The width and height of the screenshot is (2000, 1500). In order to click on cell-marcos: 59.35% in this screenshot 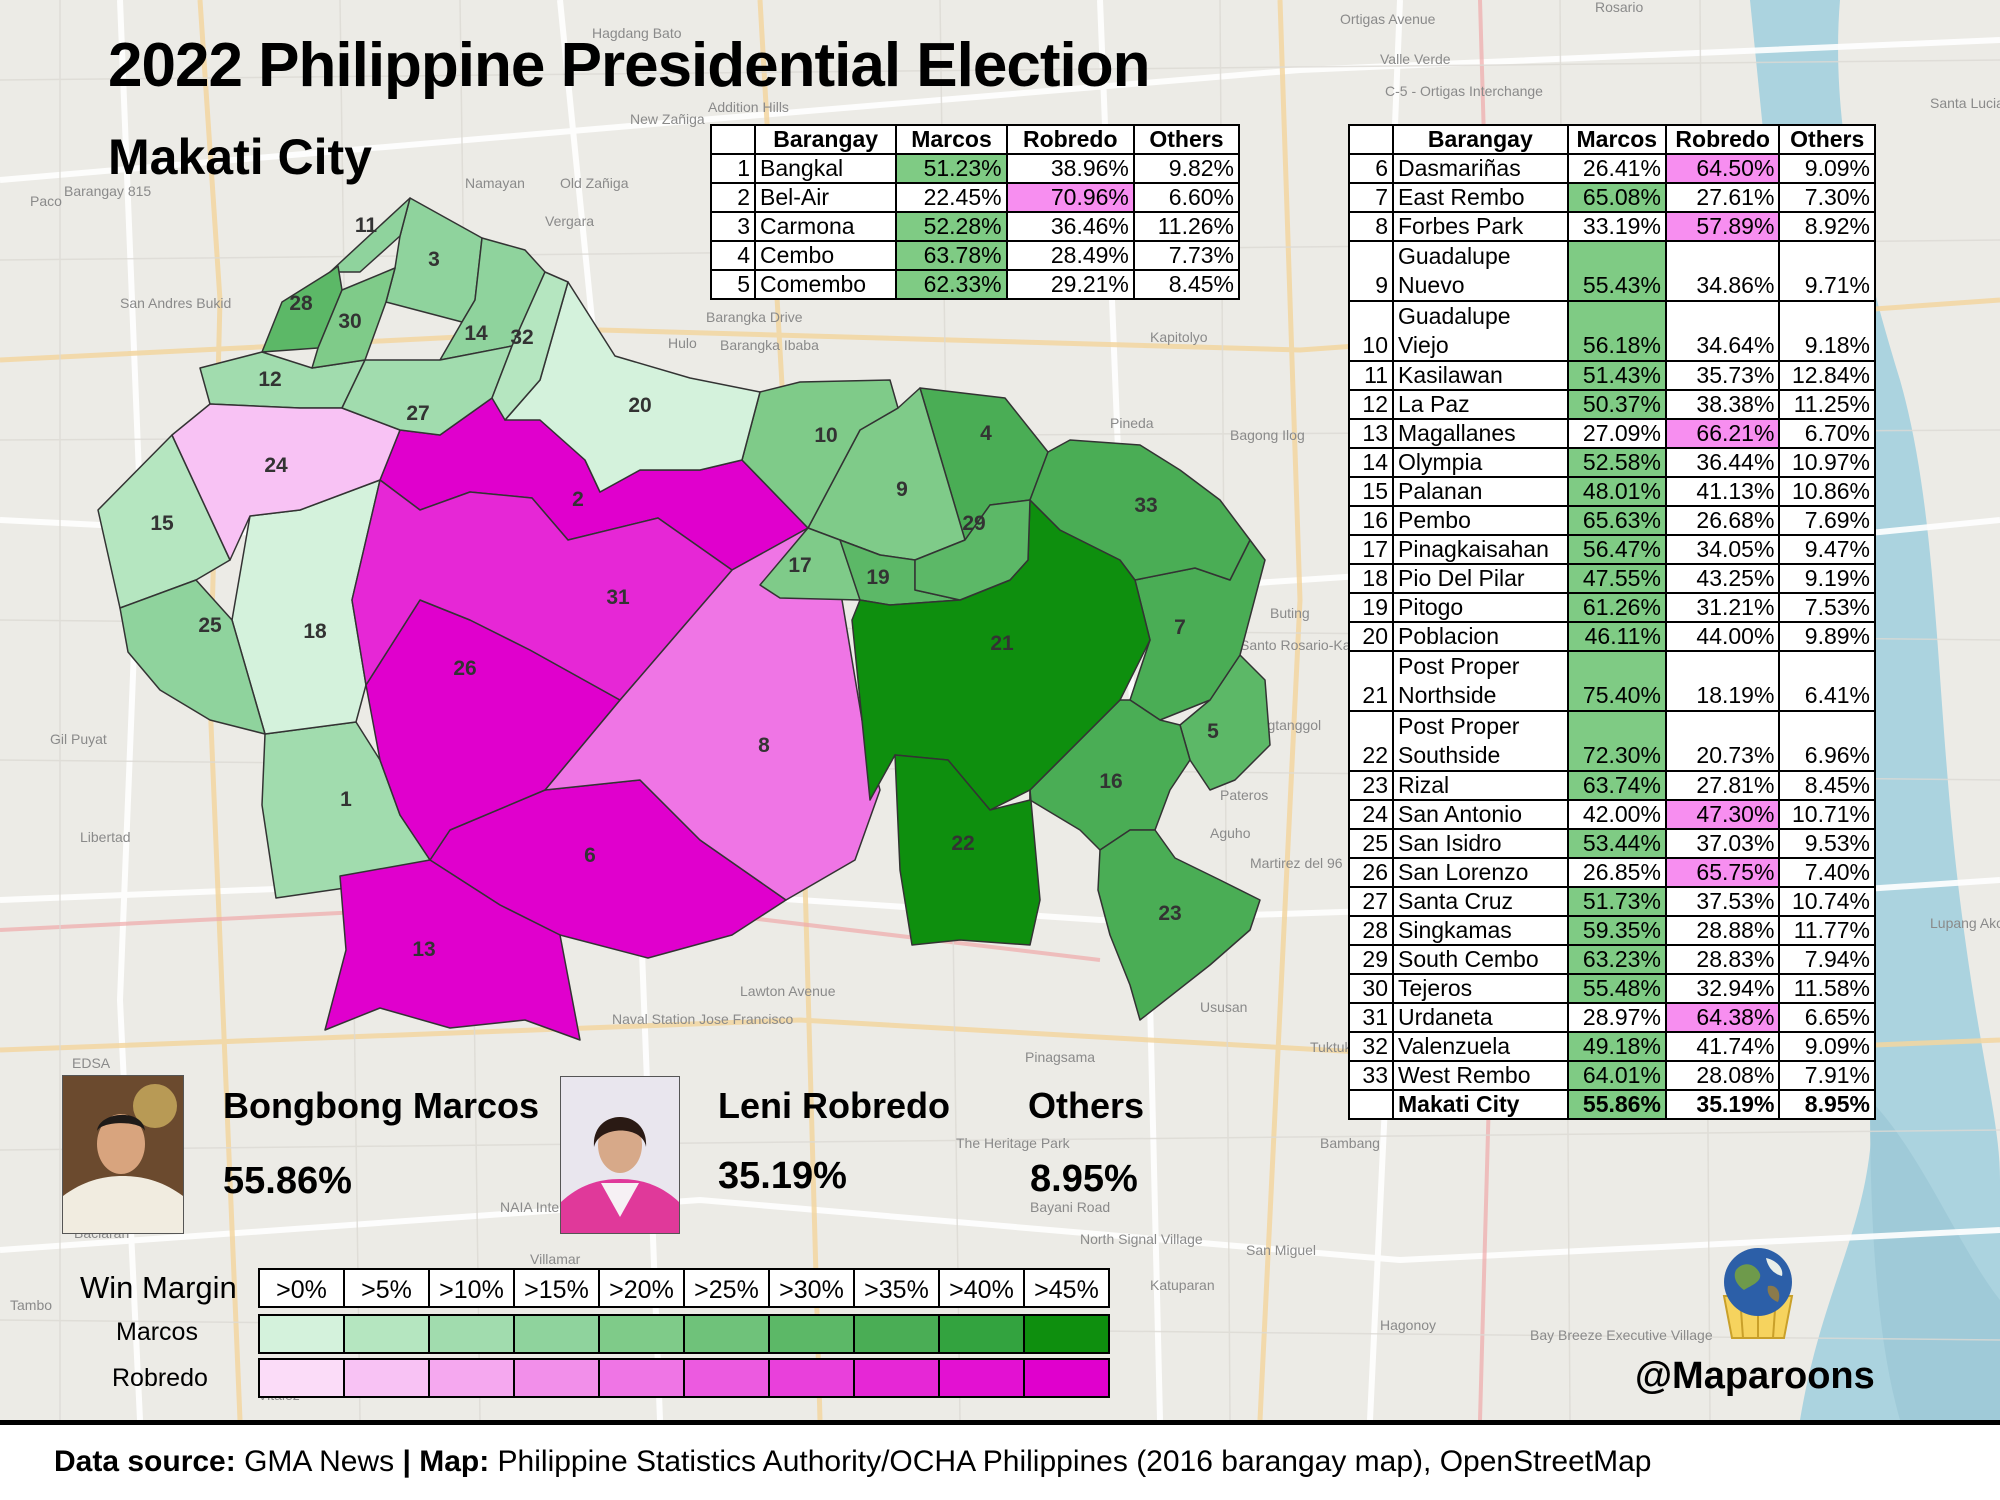, I will do `click(1616, 930)`.